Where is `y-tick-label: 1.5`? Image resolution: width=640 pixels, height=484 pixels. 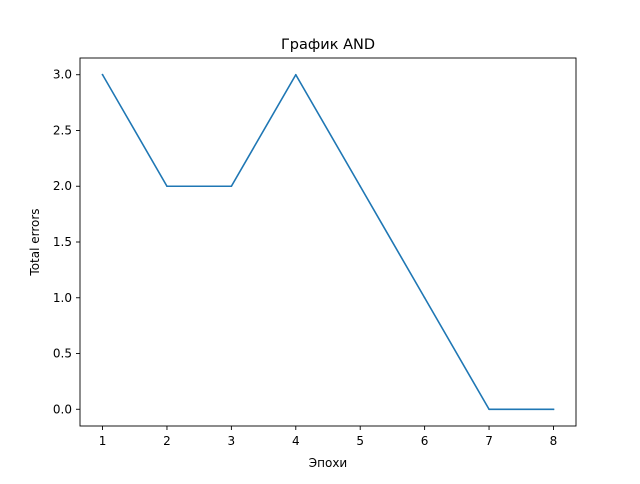
y-tick-label: 1.5 is located at coordinates (62, 242).